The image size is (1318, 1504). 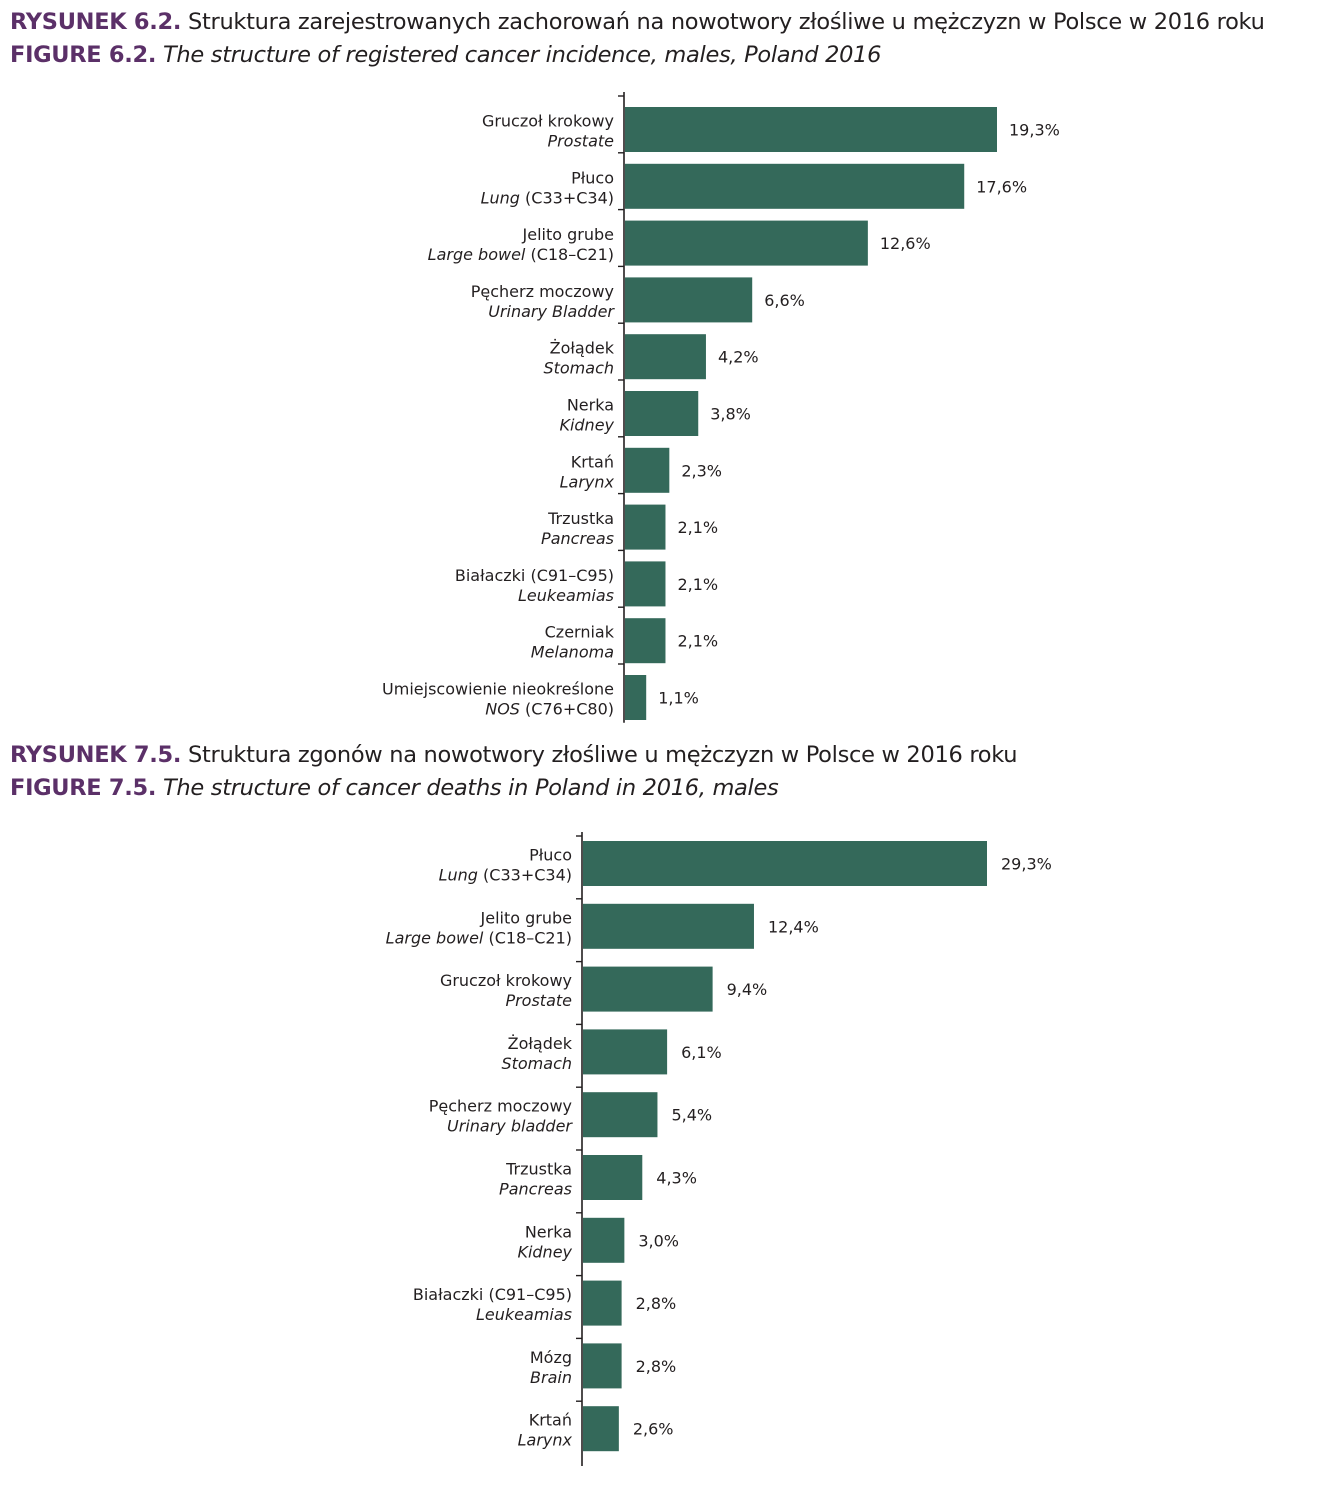 I want to click on bar-value-label: 4,3%, so click(x=676, y=1178).